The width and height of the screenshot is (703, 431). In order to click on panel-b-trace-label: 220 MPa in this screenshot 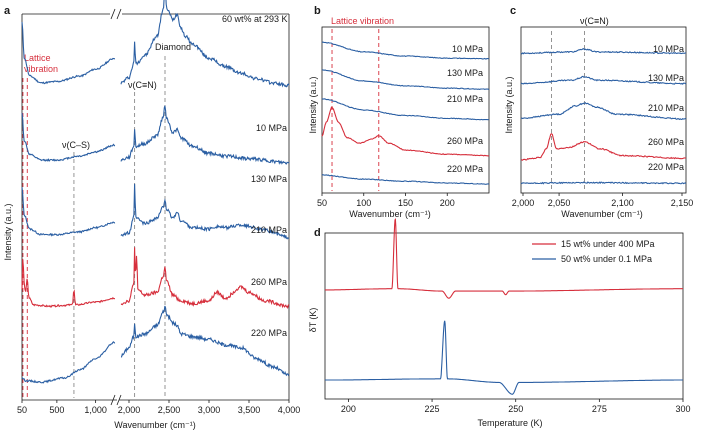, I will do `click(465, 169)`.